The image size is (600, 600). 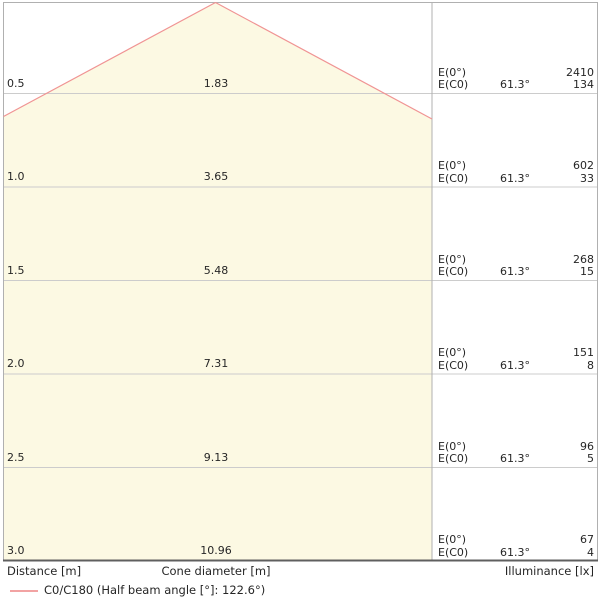 I want to click on legend-line-swatch, so click(x=24, y=591).